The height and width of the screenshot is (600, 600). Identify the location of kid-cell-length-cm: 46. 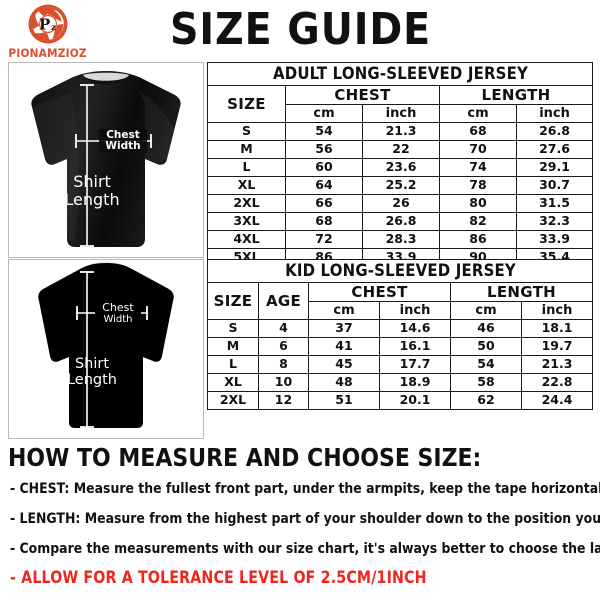
(486, 328).